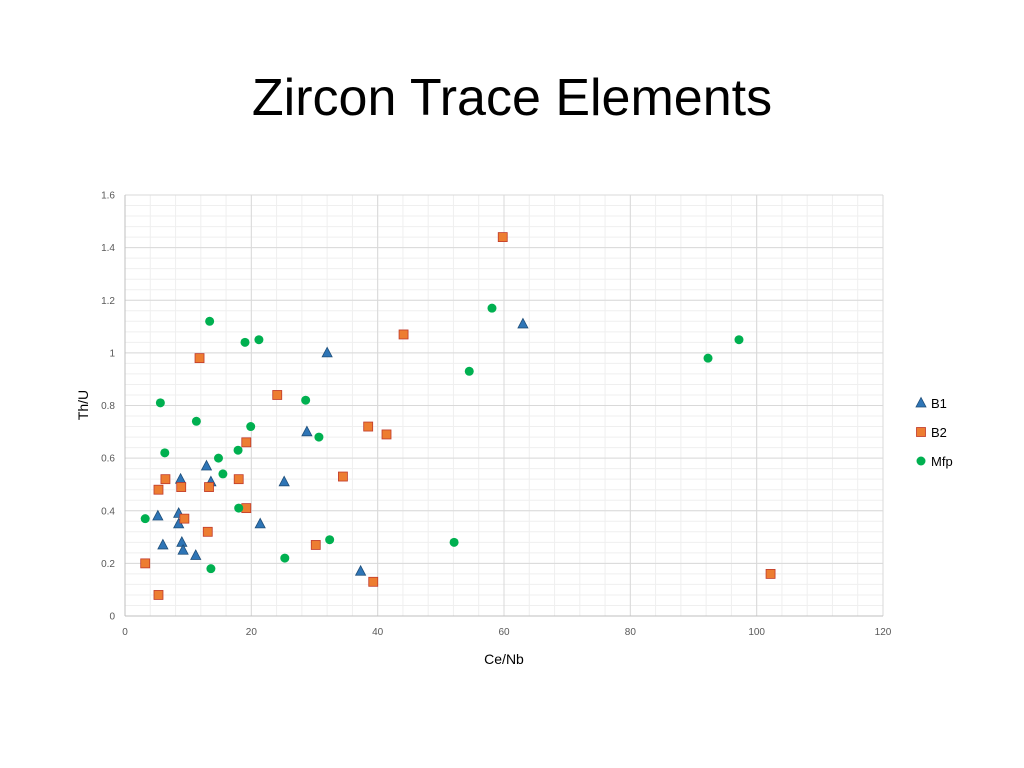 Image resolution: width=1024 pixels, height=768 pixels. I want to click on x-tick-label: 120, so click(883, 632).